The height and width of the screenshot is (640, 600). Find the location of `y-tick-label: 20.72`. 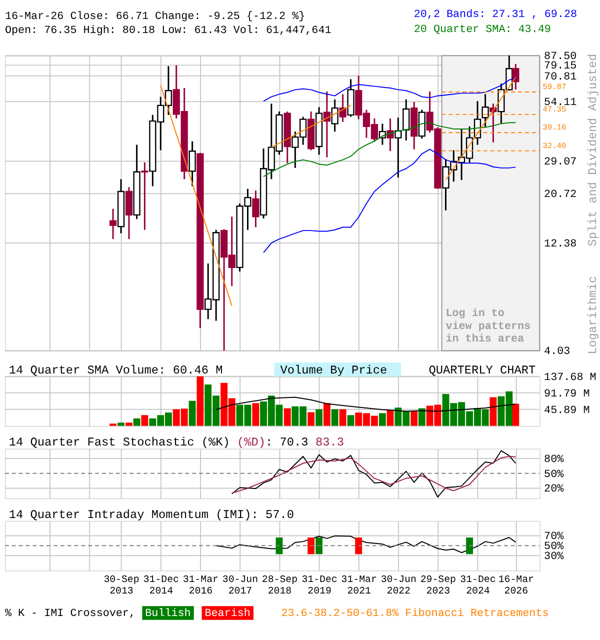

y-tick-label: 20.72 is located at coordinates (560, 195).